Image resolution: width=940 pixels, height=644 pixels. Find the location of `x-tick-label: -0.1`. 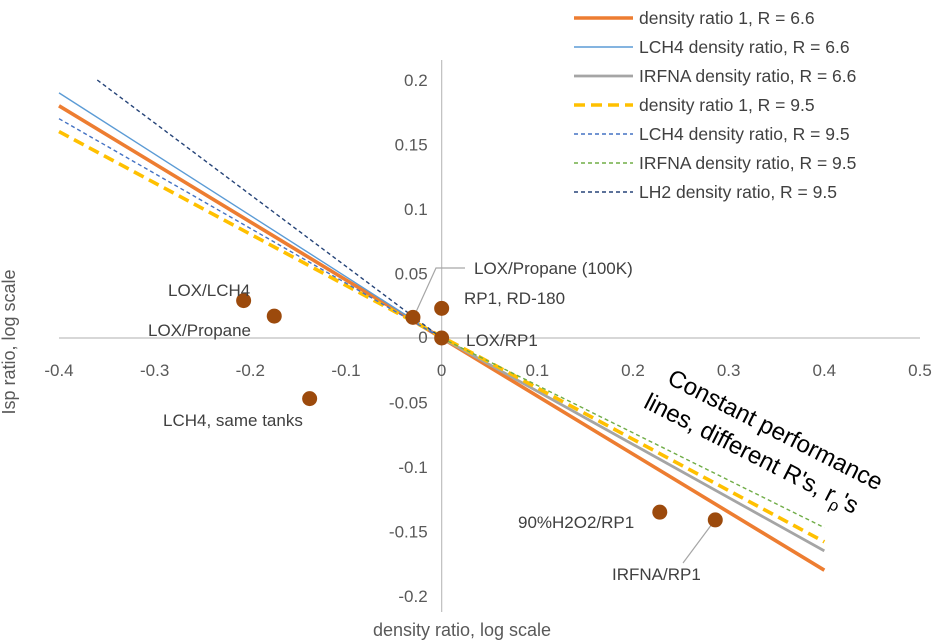

x-tick-label: -0.1 is located at coordinates (345, 370).